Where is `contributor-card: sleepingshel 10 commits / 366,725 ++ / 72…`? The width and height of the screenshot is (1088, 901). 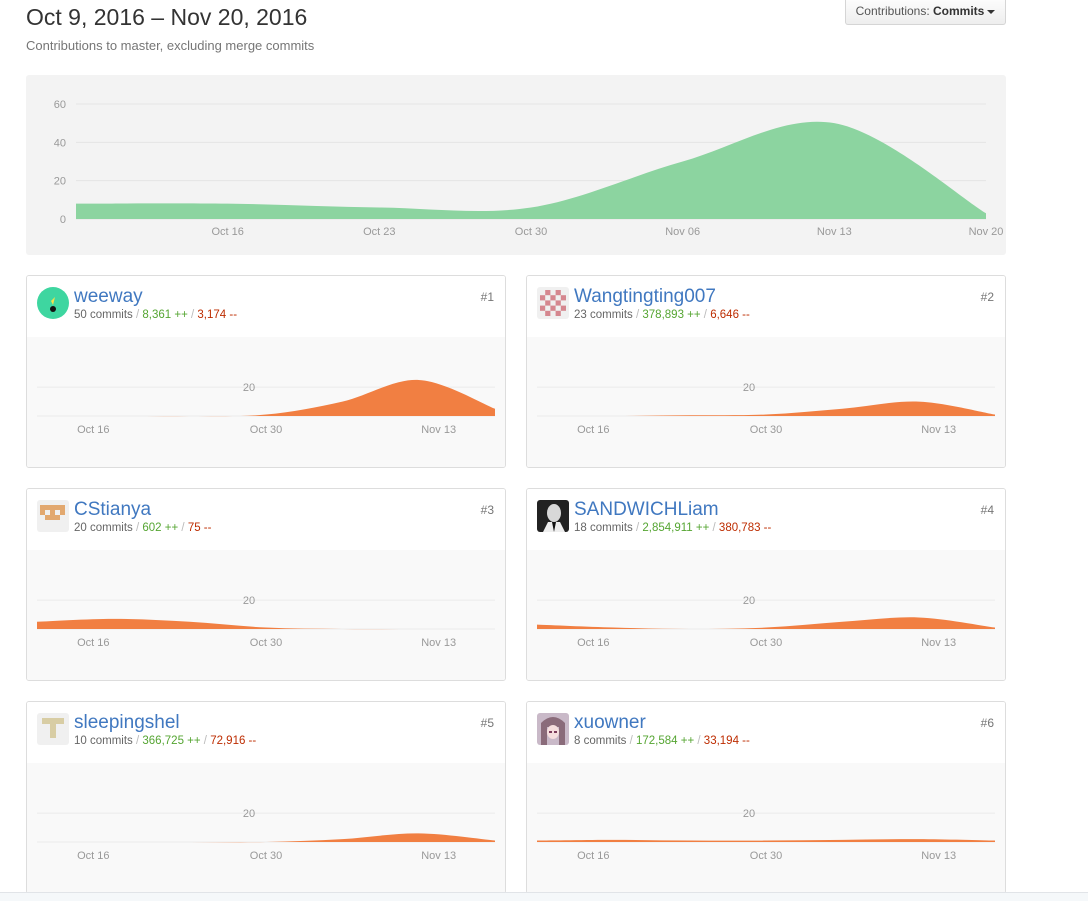 contributor-card: sleepingshel 10 commits / 366,725 ++ / 72… is located at coordinates (266, 797).